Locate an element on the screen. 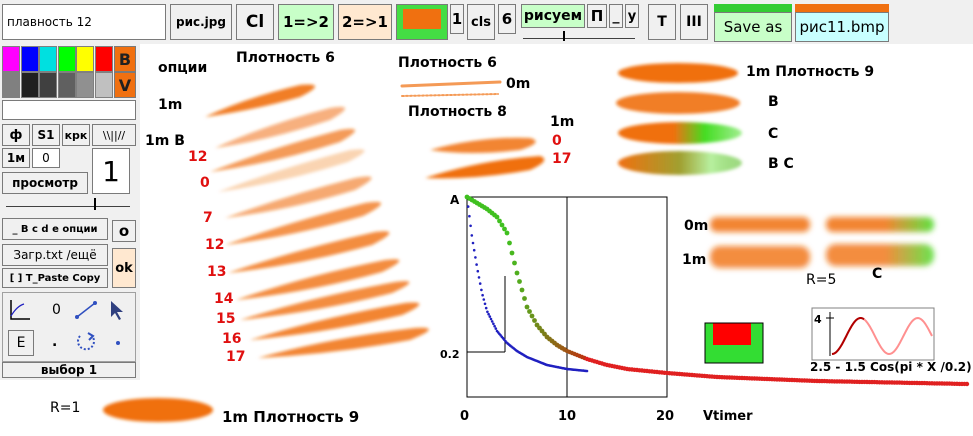 This screenshot has width=973, height=436. t-button: T is located at coordinates (662, 22).